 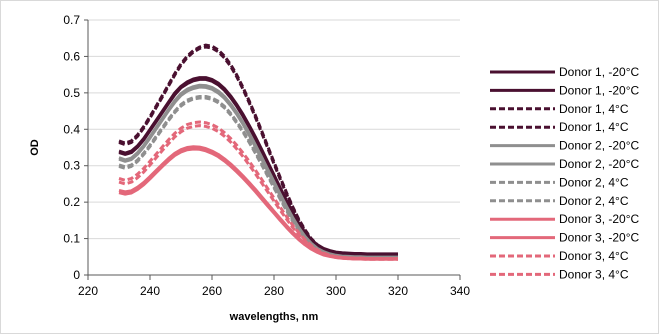 What do you see at coordinates (274, 291) in the screenshot?
I see `x-tick-label: 280` at bounding box center [274, 291].